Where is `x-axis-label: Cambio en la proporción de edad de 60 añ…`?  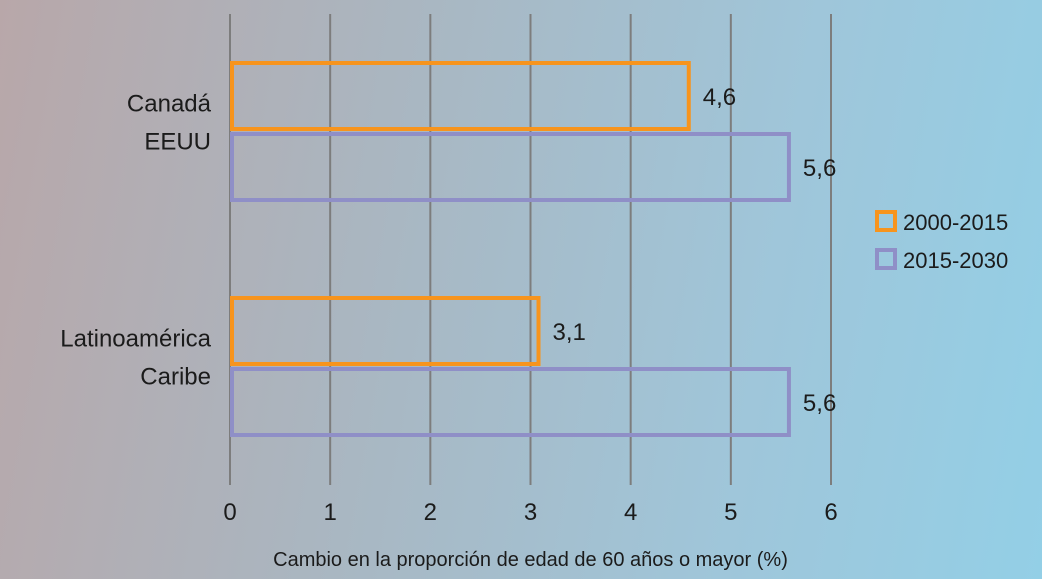 x-axis-label: Cambio en la proporción de edad de 60 añ… is located at coordinates (530, 560).